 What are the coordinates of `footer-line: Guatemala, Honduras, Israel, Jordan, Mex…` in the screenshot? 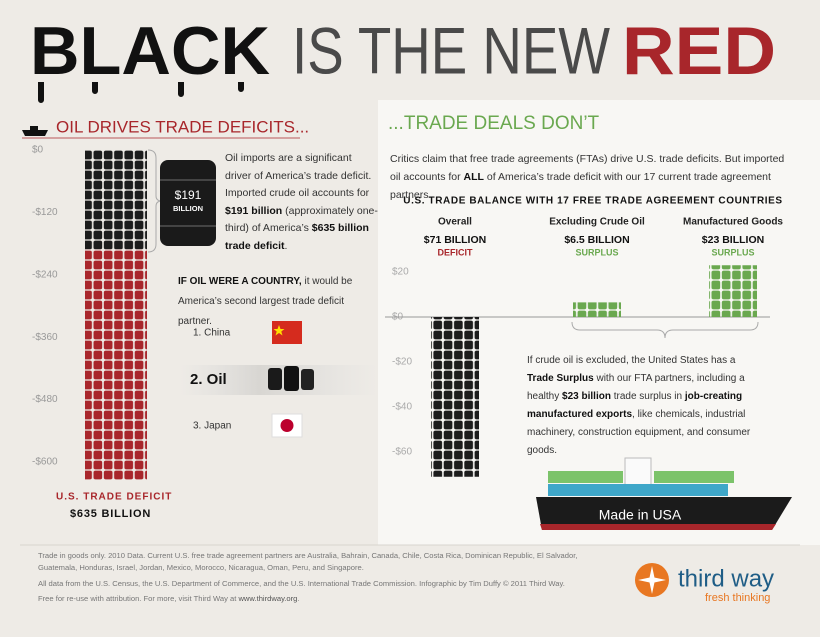 It's located at (201, 567).